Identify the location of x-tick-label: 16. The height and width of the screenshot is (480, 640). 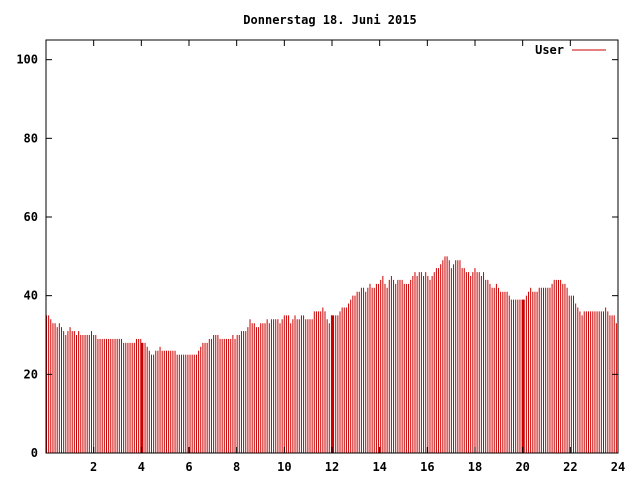
(427, 467).